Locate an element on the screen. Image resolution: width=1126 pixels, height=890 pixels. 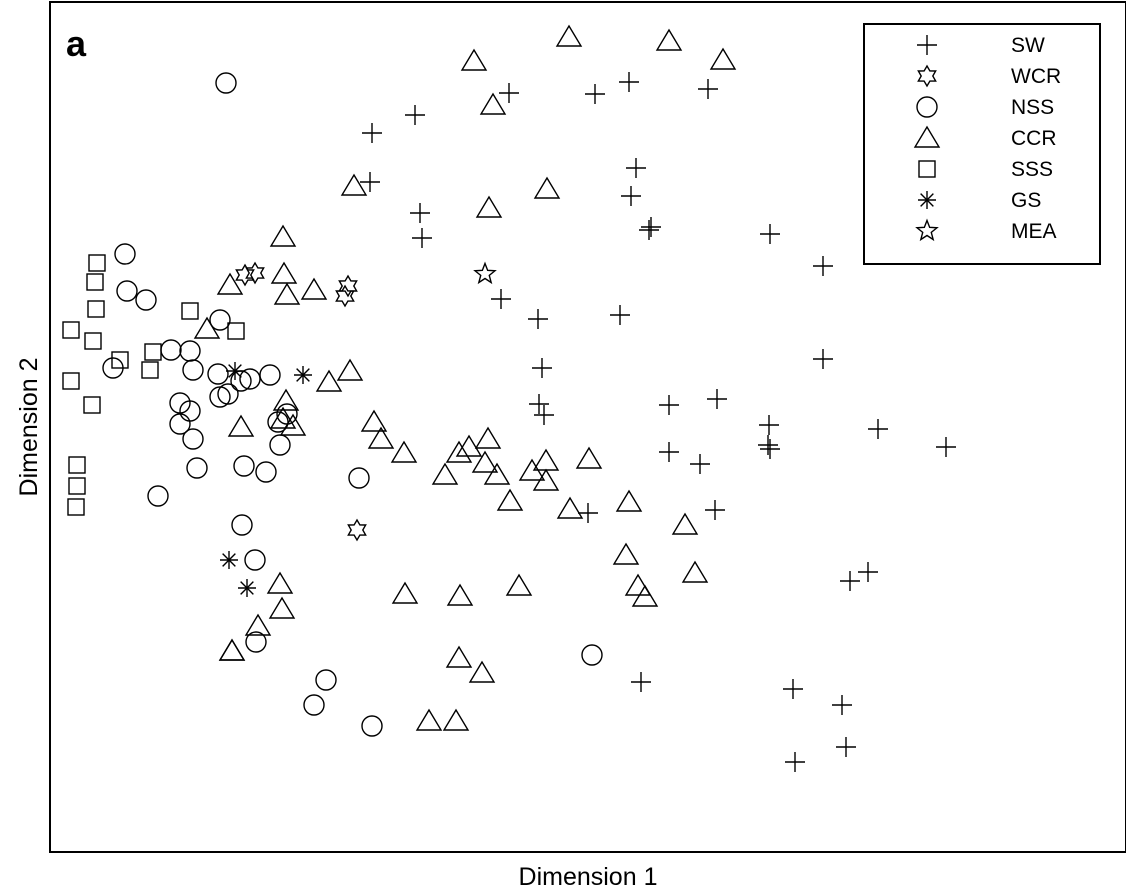
x-axis-label: Dimension 1 is located at coordinates (588, 876).